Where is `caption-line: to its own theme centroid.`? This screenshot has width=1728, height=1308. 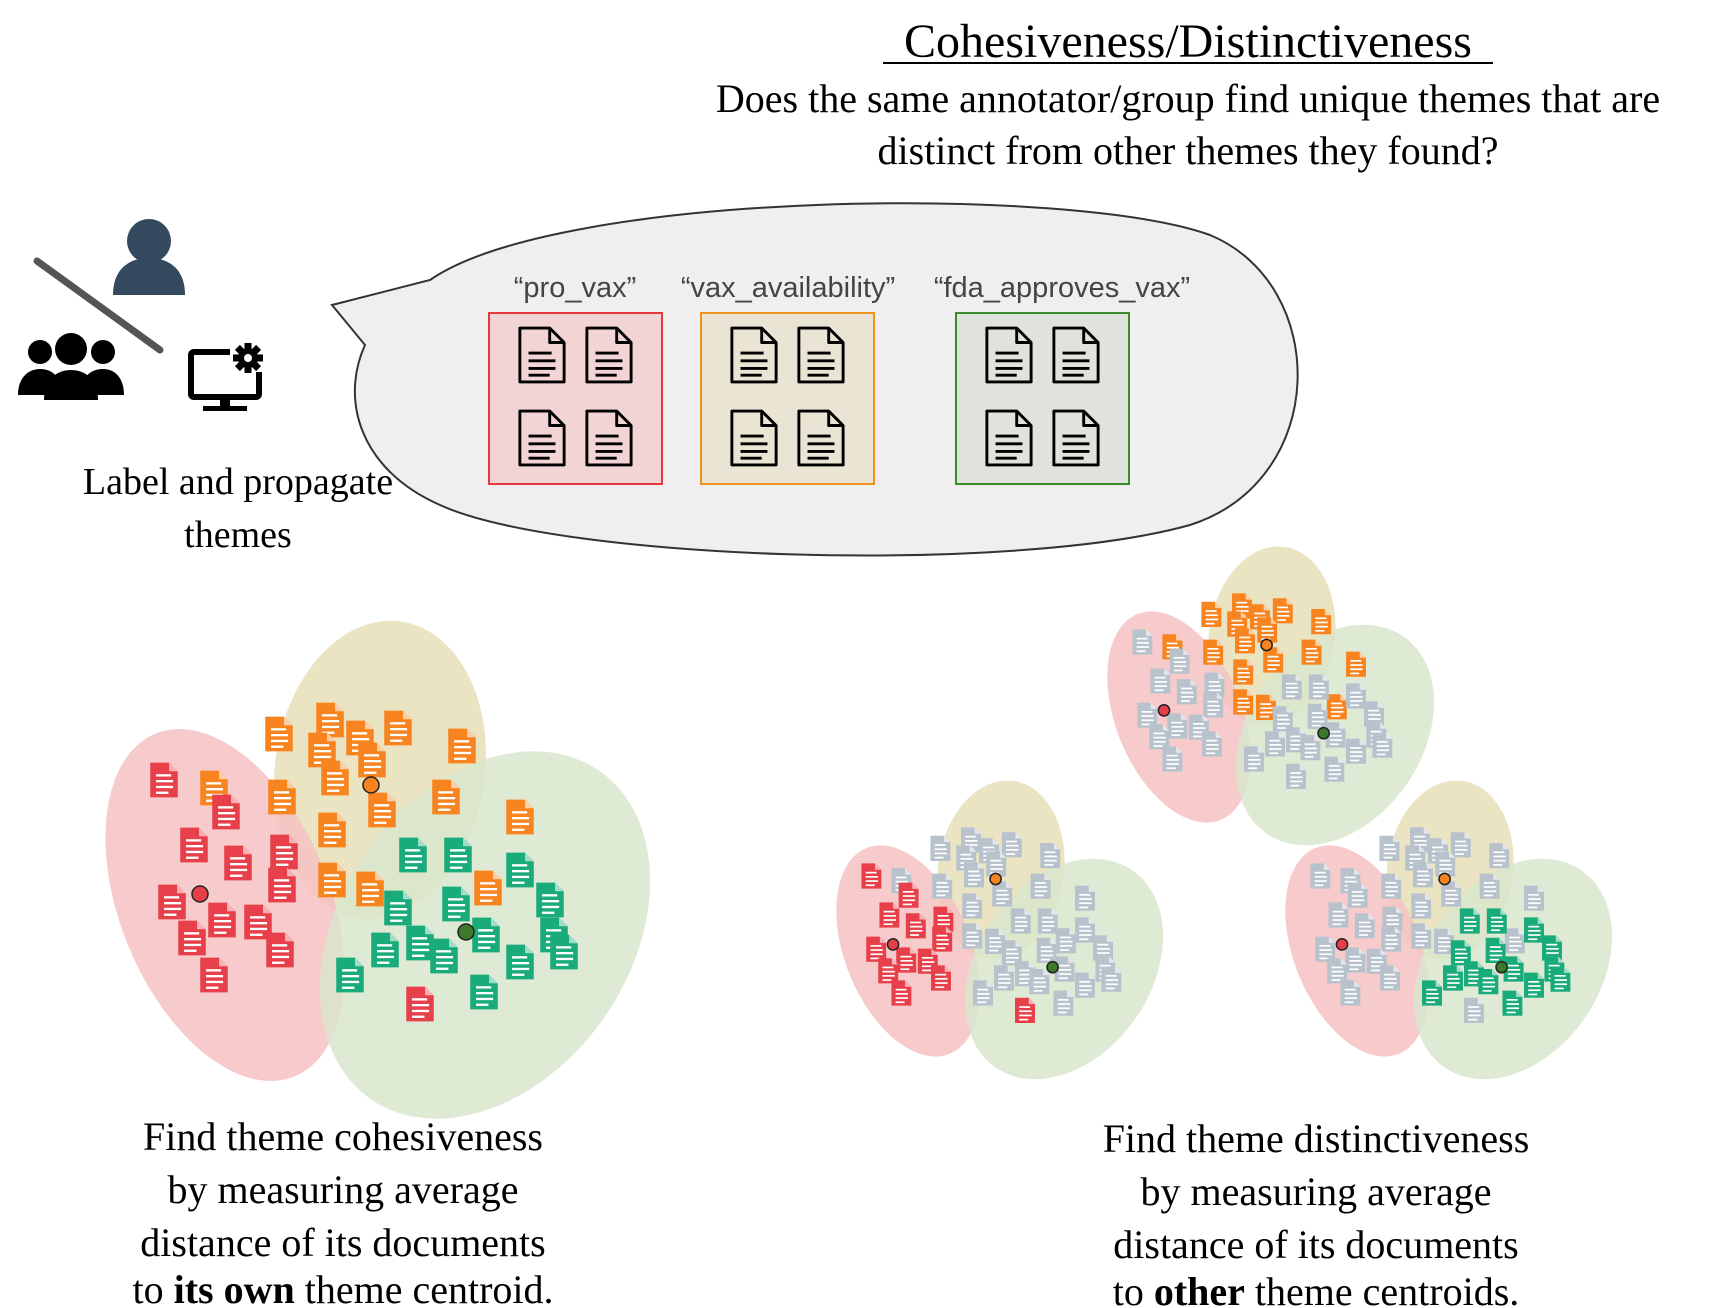
caption-line: to its own theme centroid. is located at coordinates (342, 1287).